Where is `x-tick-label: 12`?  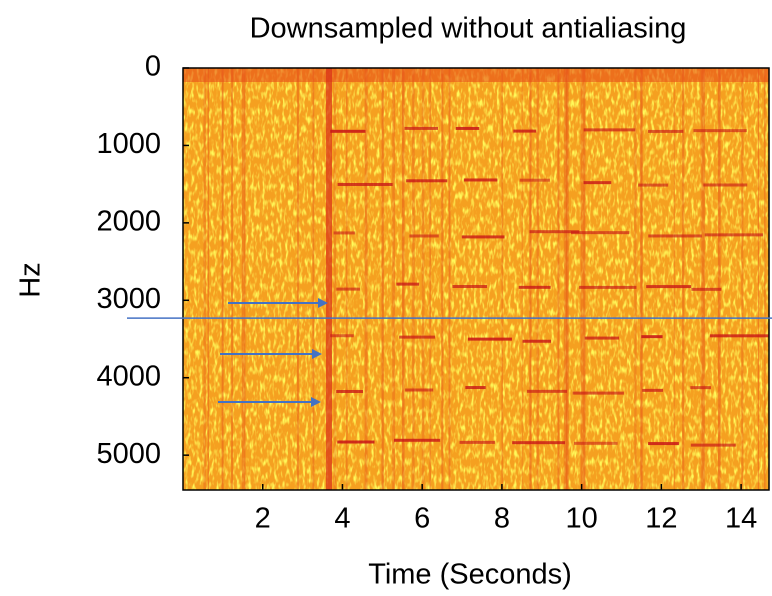
x-tick-label: 12 is located at coordinates (661, 519).